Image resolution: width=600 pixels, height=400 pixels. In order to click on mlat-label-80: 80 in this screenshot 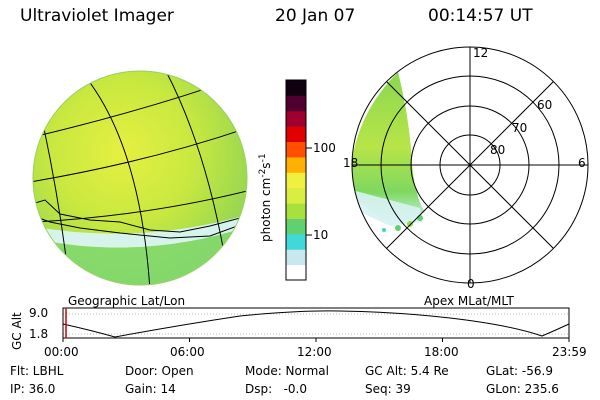, I will do `click(498, 150)`.